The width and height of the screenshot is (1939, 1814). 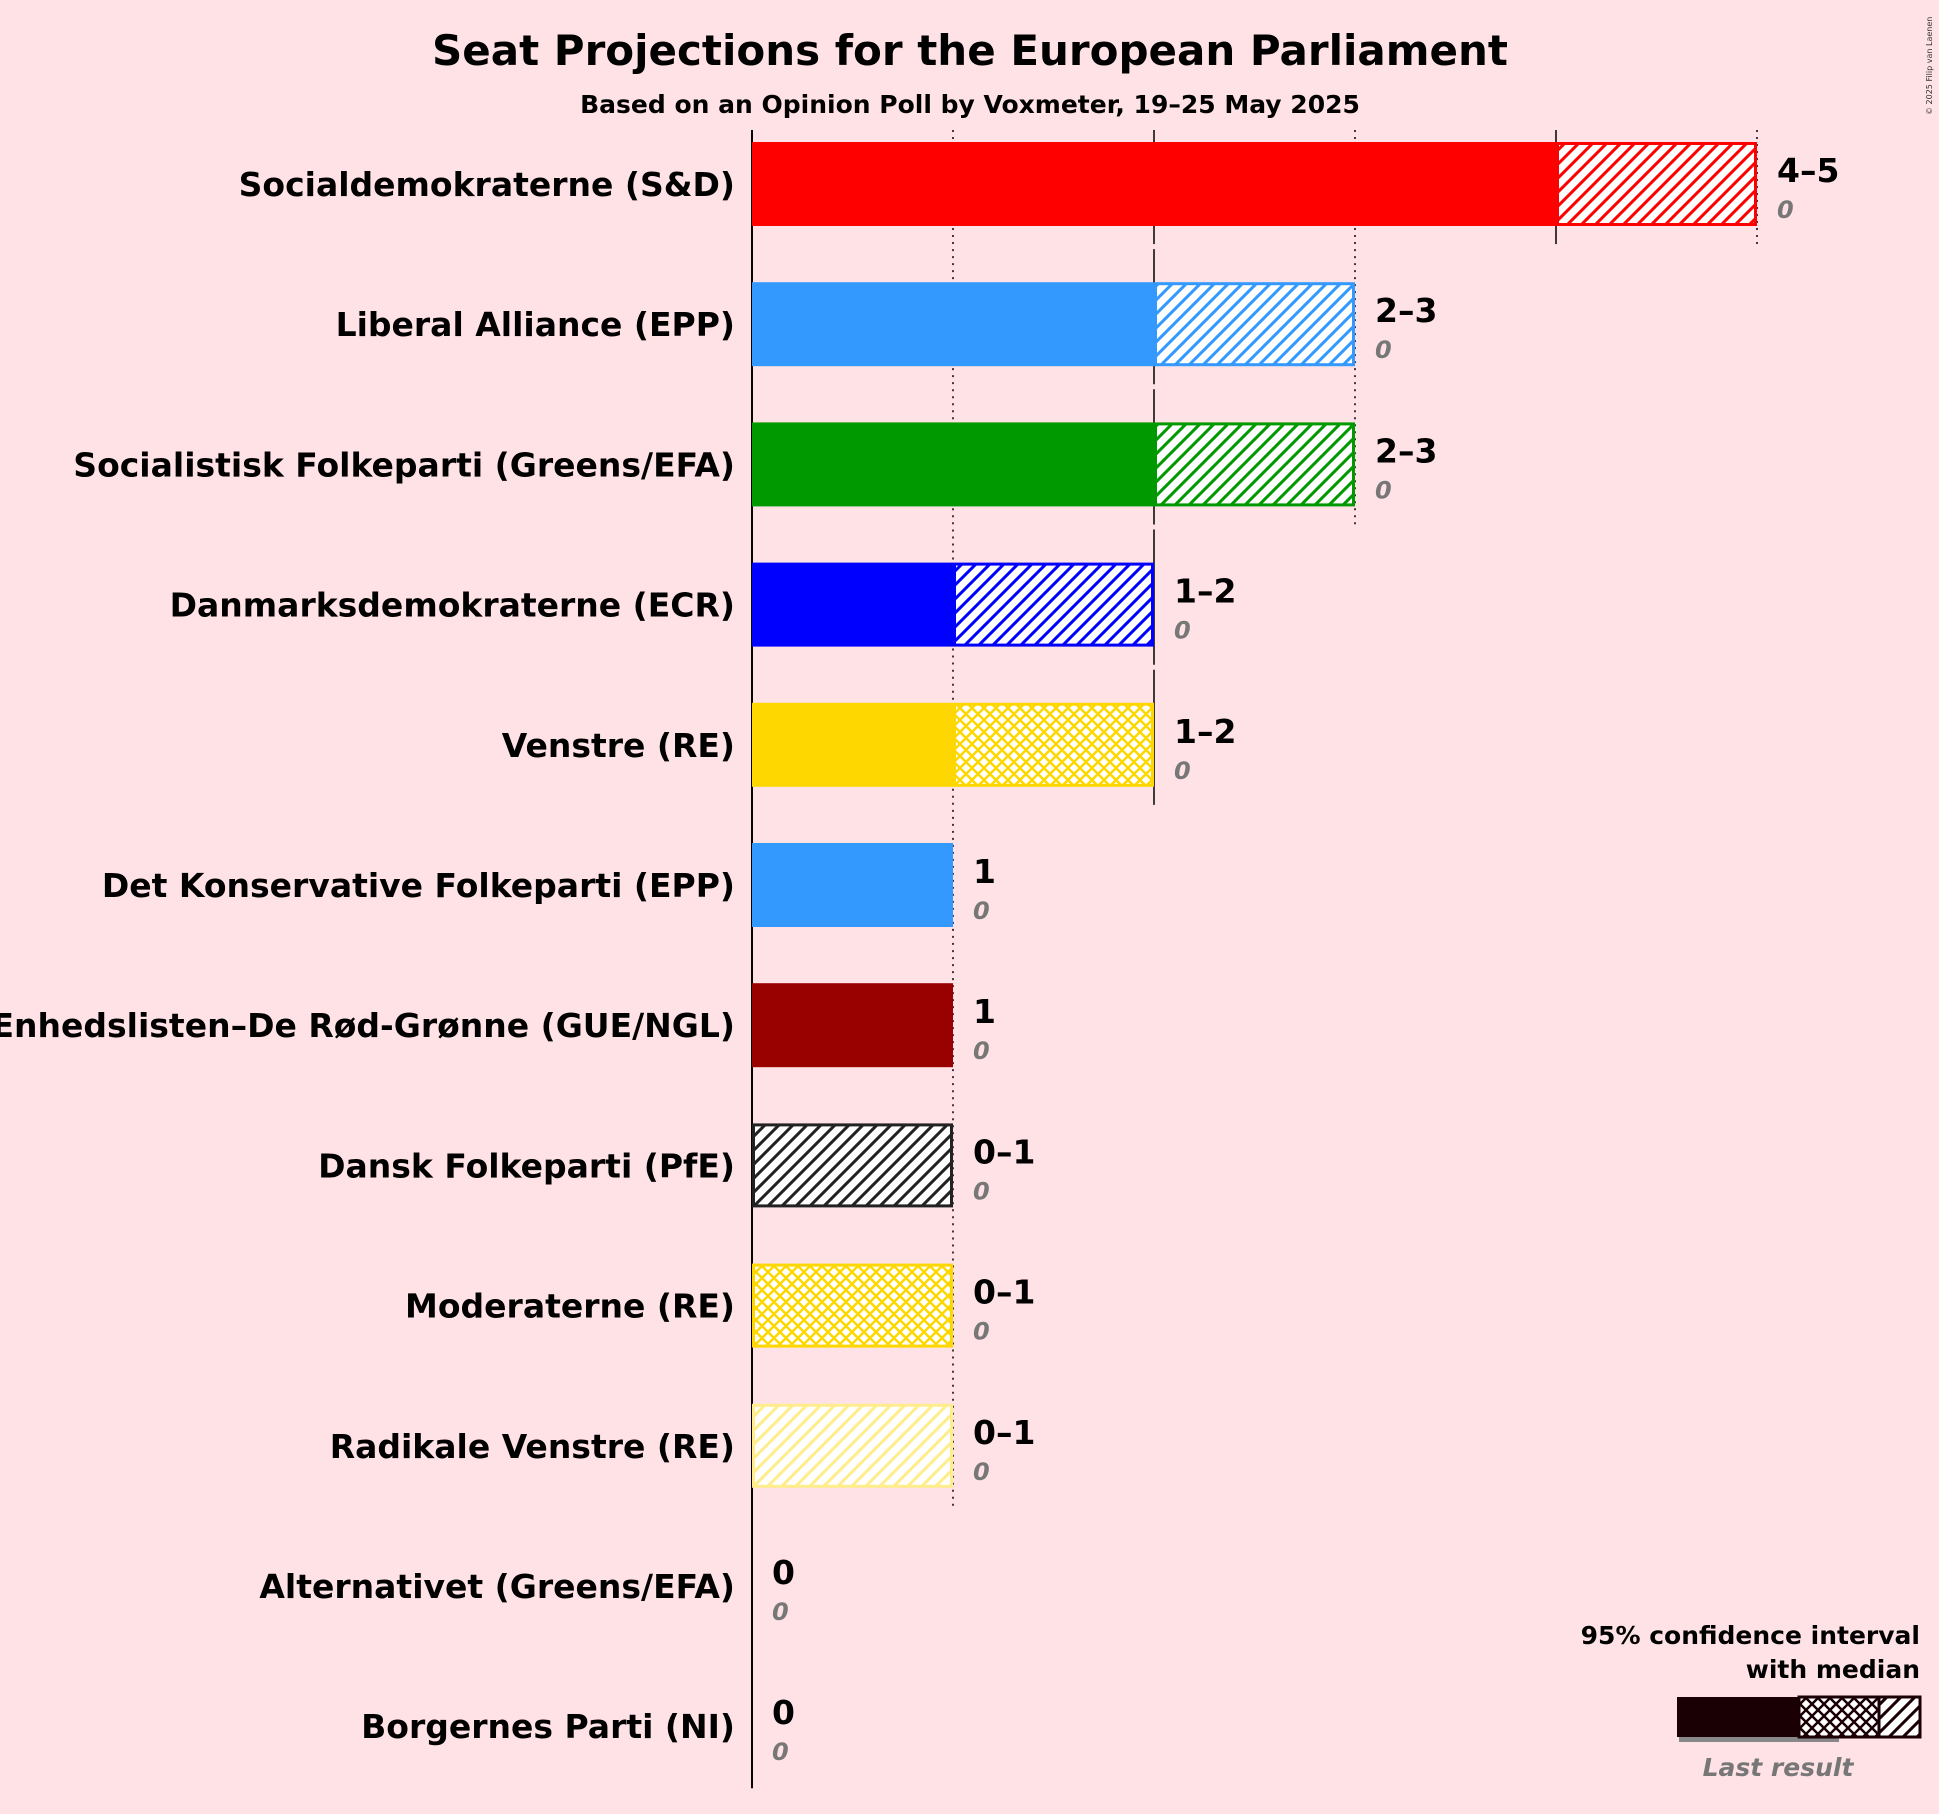 I want to click on party-row: Danmarksdemokraterne (ECR) 1–2 0, so click(x=703, y=604).